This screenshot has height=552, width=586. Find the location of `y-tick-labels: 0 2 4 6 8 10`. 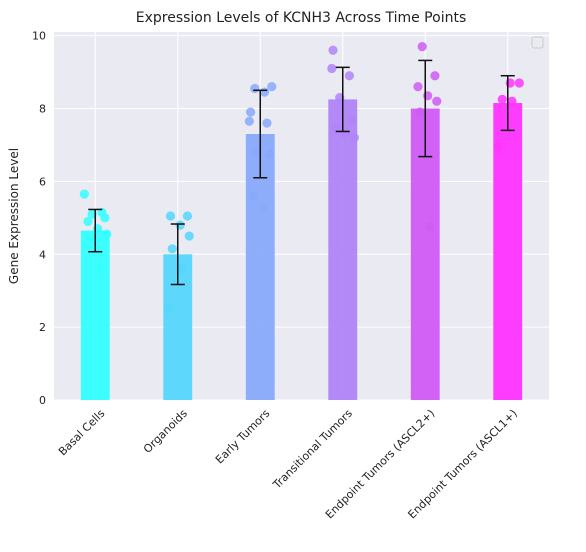

y-tick-labels: 0 2 4 6 8 10 is located at coordinates (39, 218).